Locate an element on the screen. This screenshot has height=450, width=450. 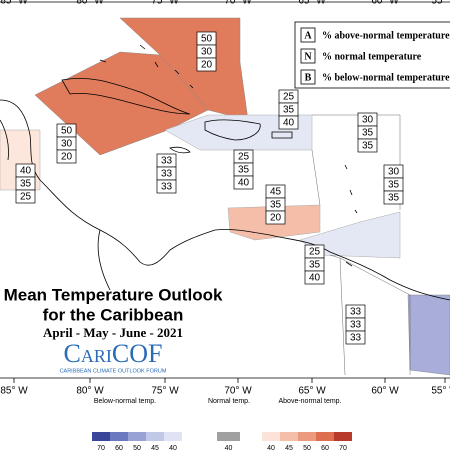
lon-label-top: 65° W is located at coordinates (312, 3).